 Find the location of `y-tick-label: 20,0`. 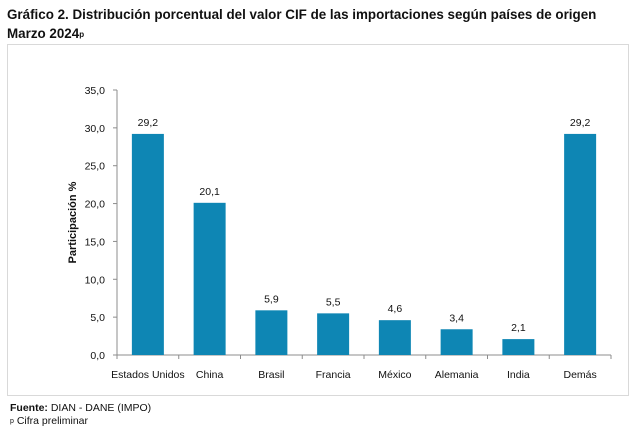

y-tick-label: 20,0 is located at coordinates (95, 205).